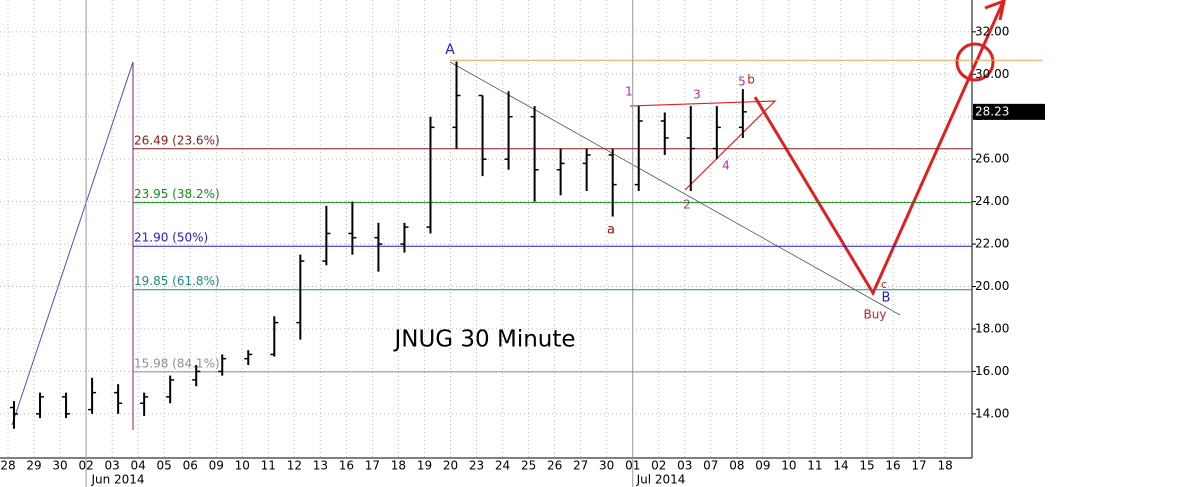 This screenshot has width=1194, height=487. Describe the element at coordinates (742, 82) in the screenshot. I see `annotation: 5` at that location.